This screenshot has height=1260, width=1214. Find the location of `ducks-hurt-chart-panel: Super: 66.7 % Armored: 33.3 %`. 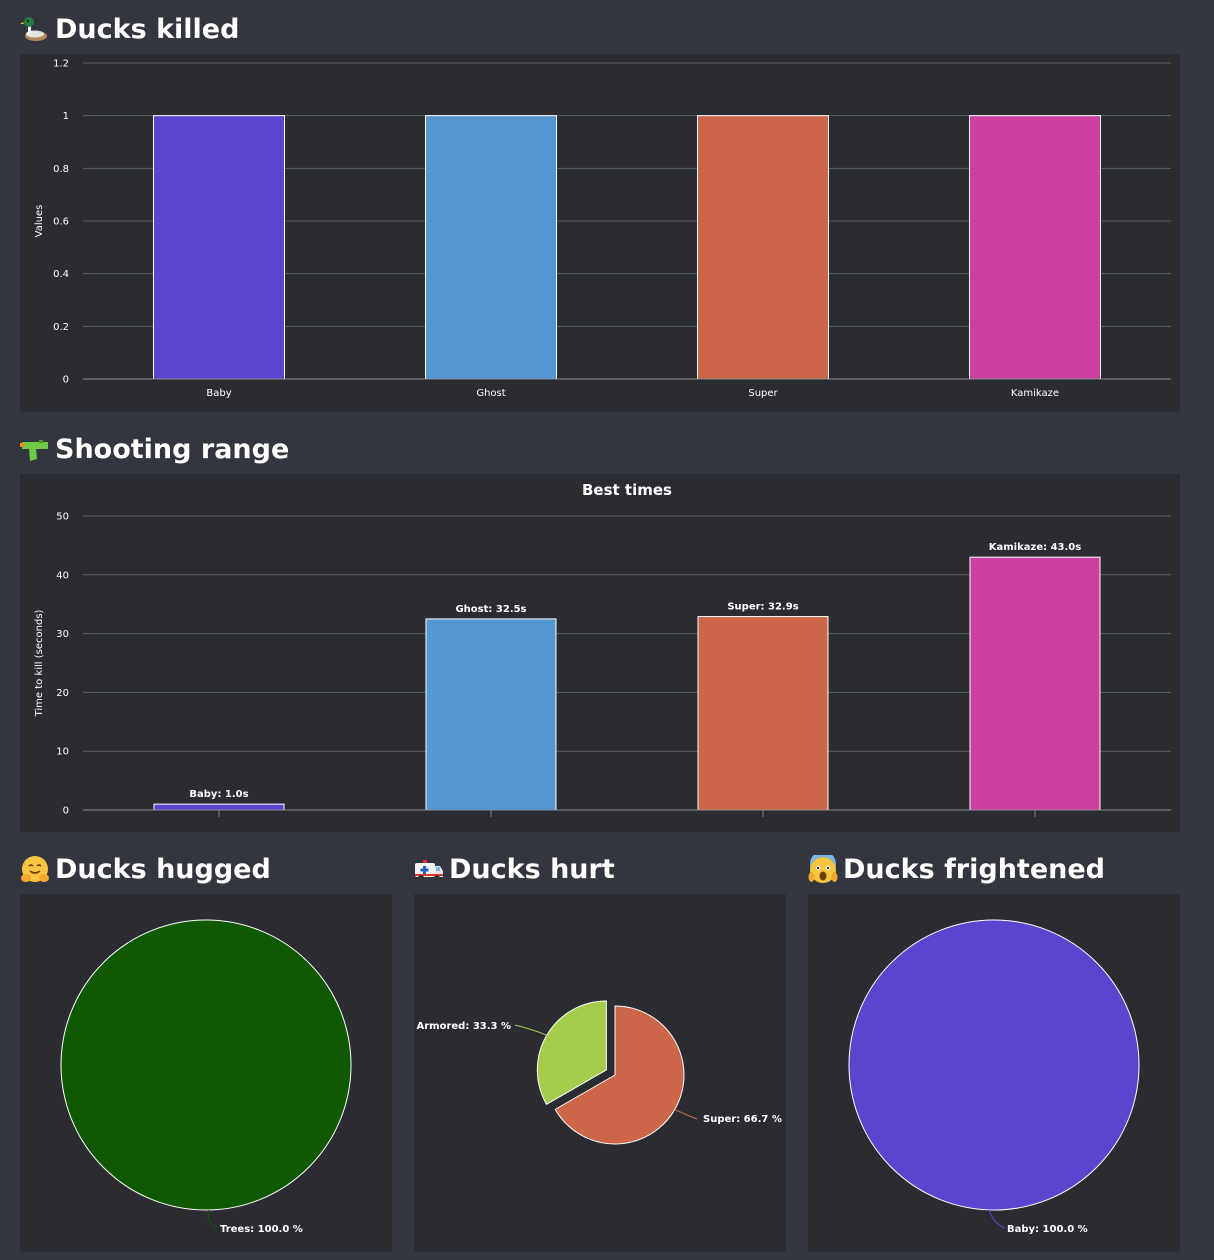

ducks-hurt-chart-panel: Super: 66.7 % Armored: 33.3 % is located at coordinates (600, 1073).